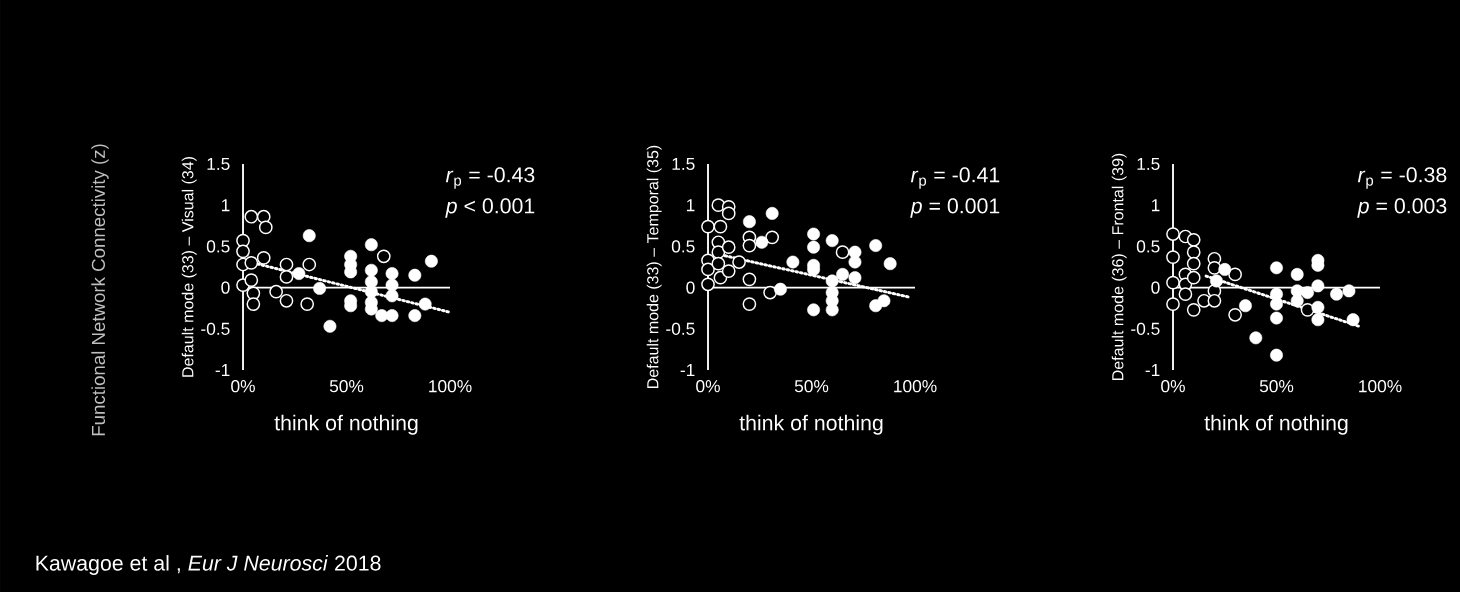 The width and height of the screenshot is (1460, 592). I want to click on y-axis-title: Default mode (33) – Visual (34), so click(189, 267).